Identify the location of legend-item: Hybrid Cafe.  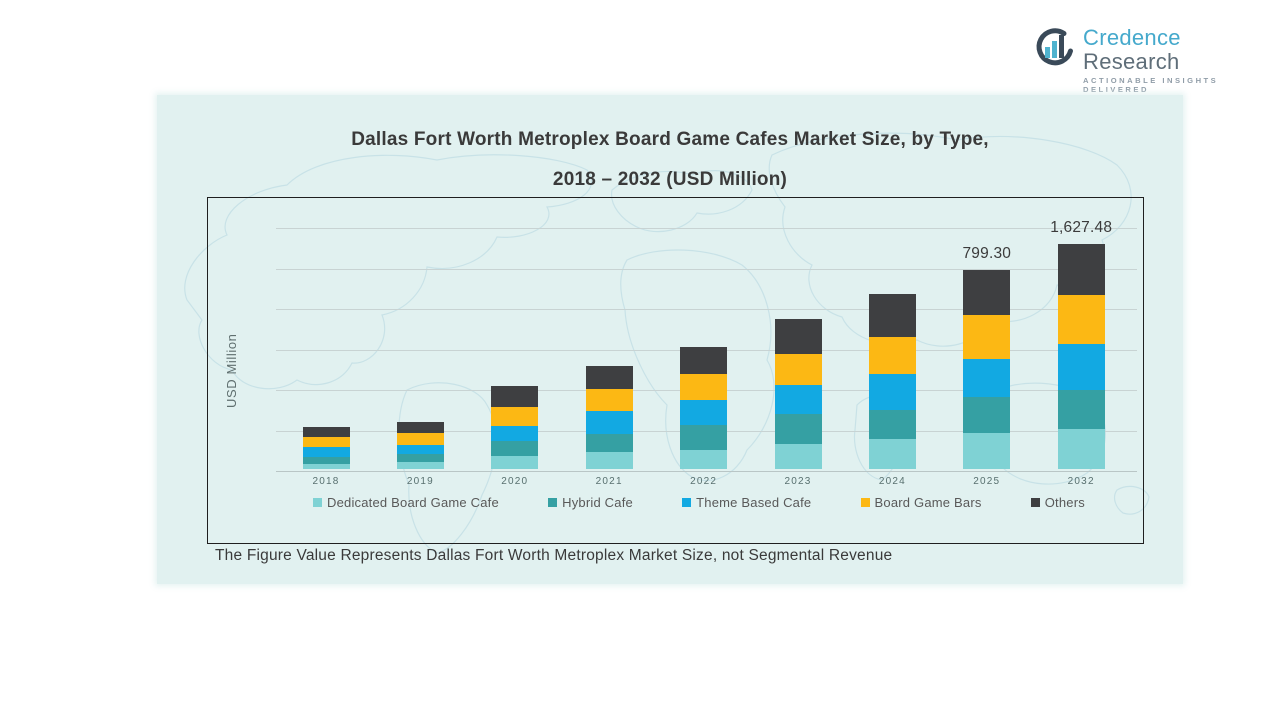
(590, 502).